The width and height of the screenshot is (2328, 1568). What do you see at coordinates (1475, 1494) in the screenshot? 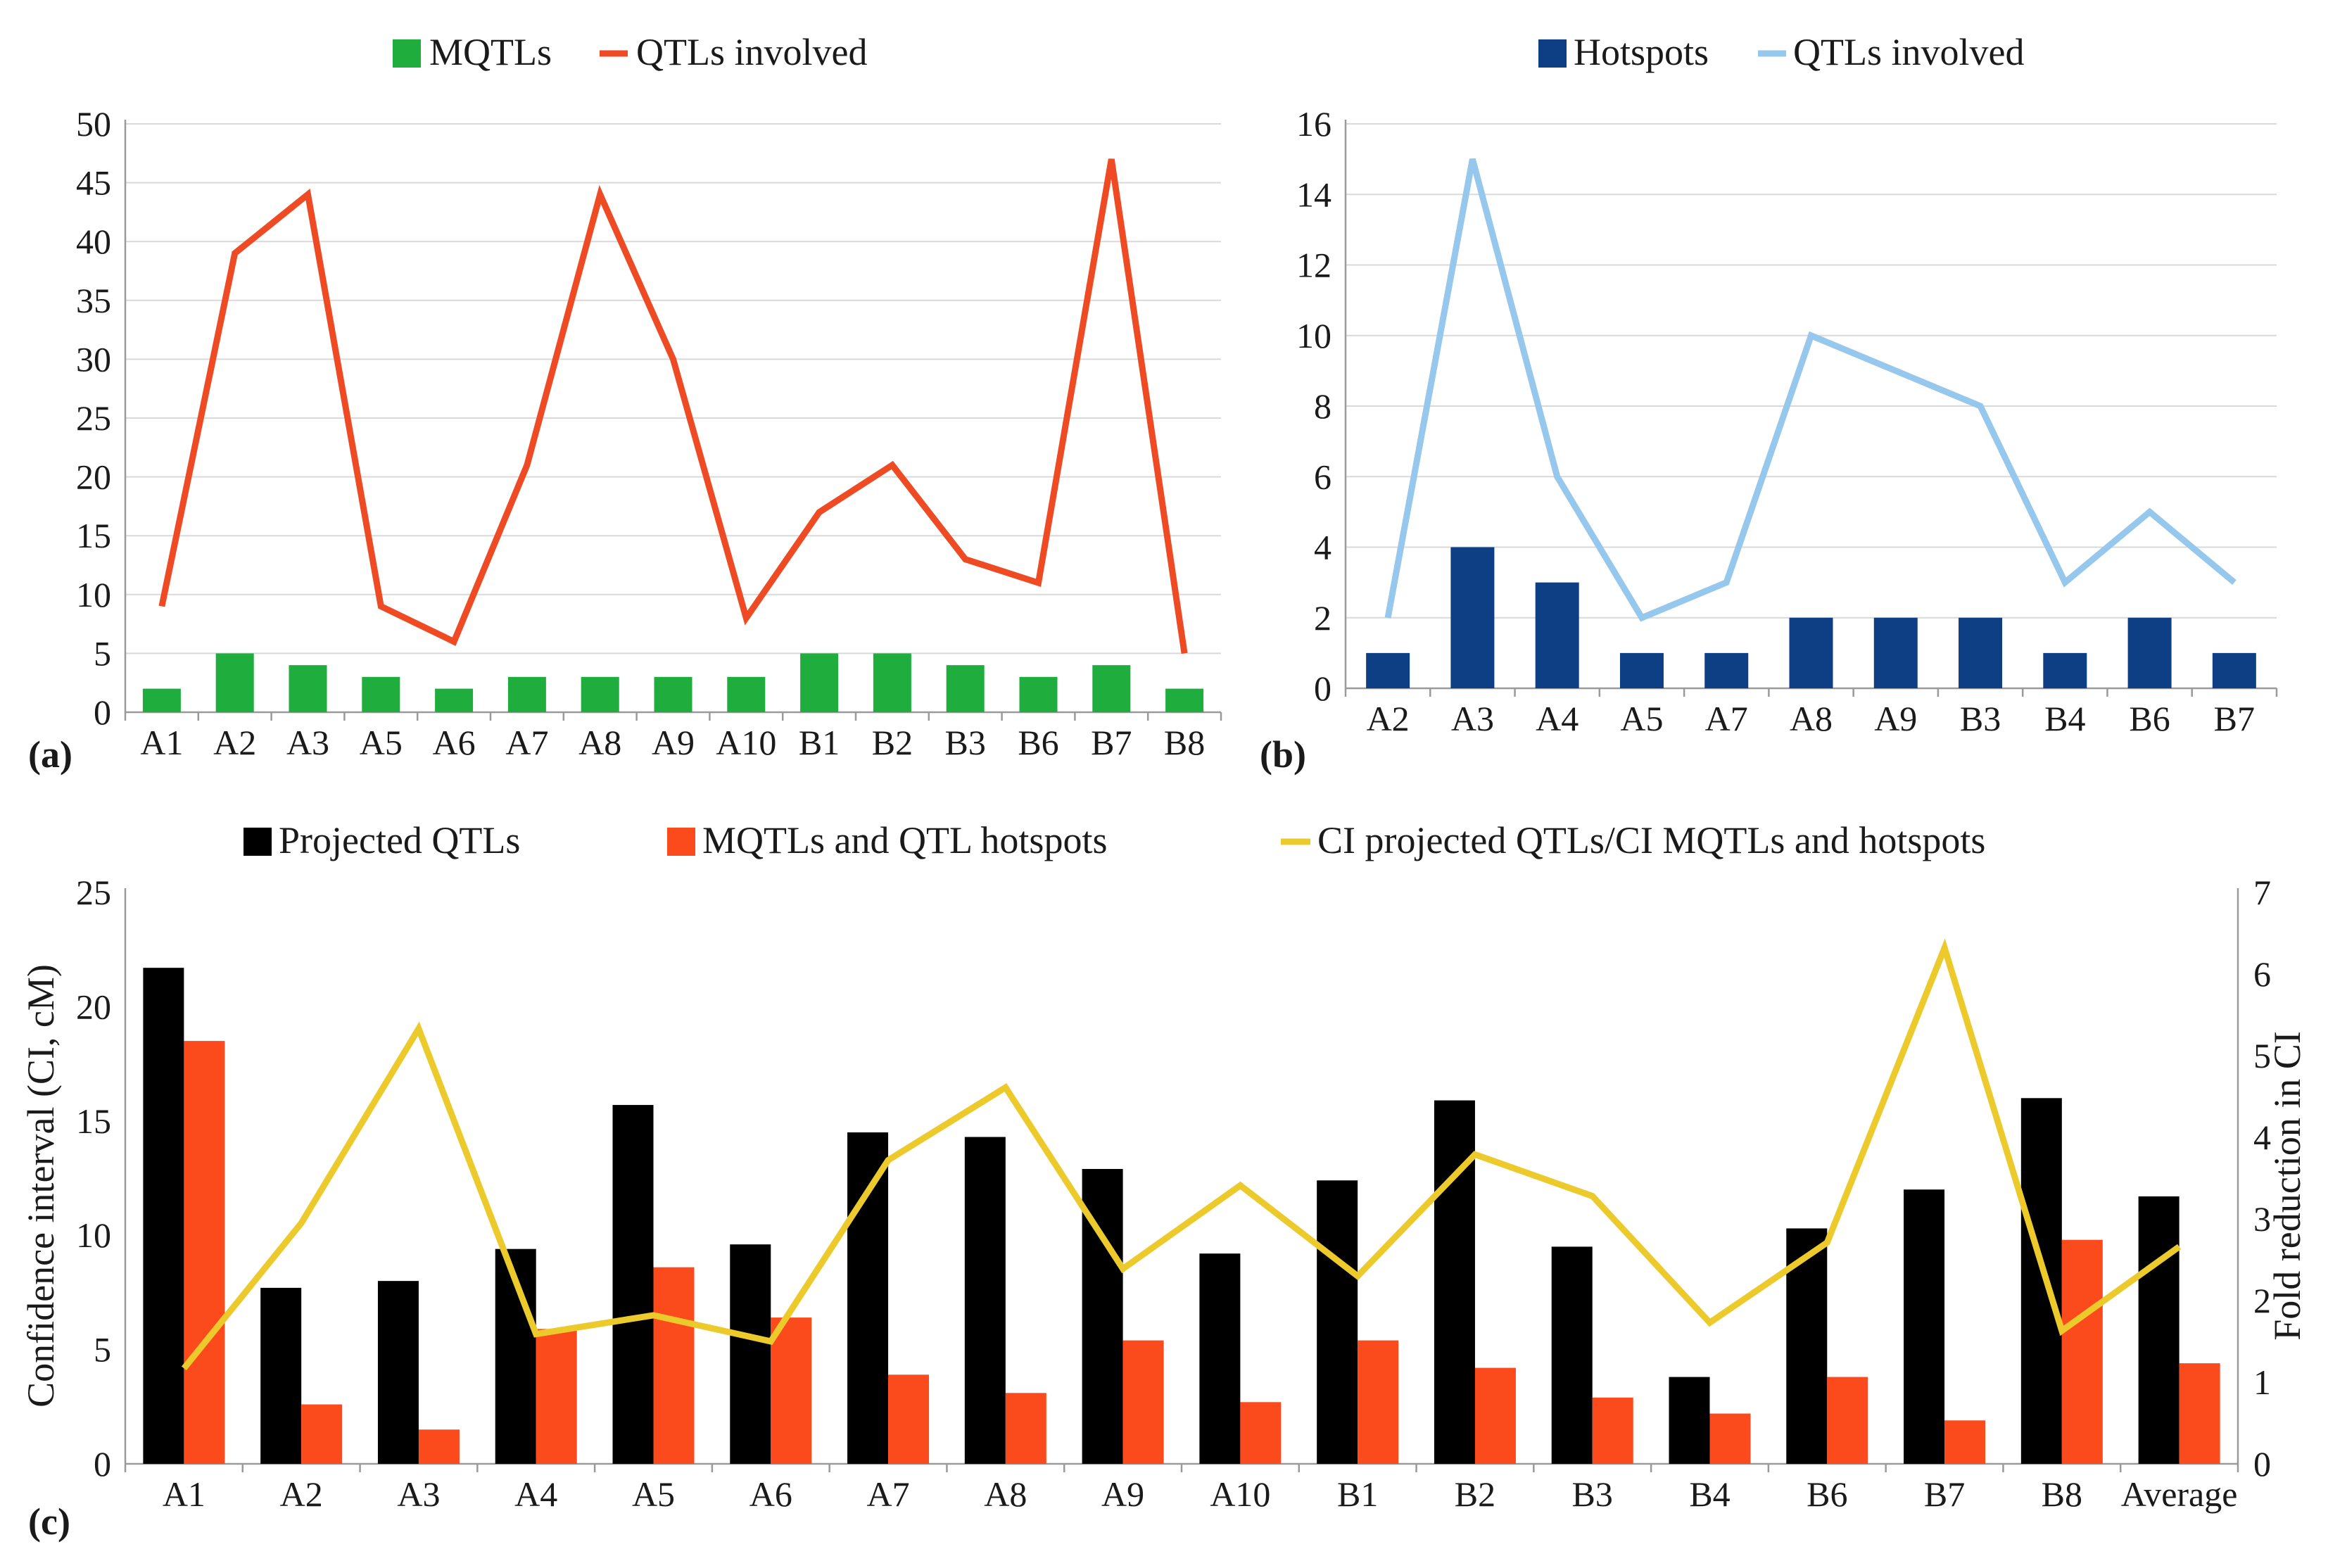
I see `x-tick-label: B2` at bounding box center [1475, 1494].